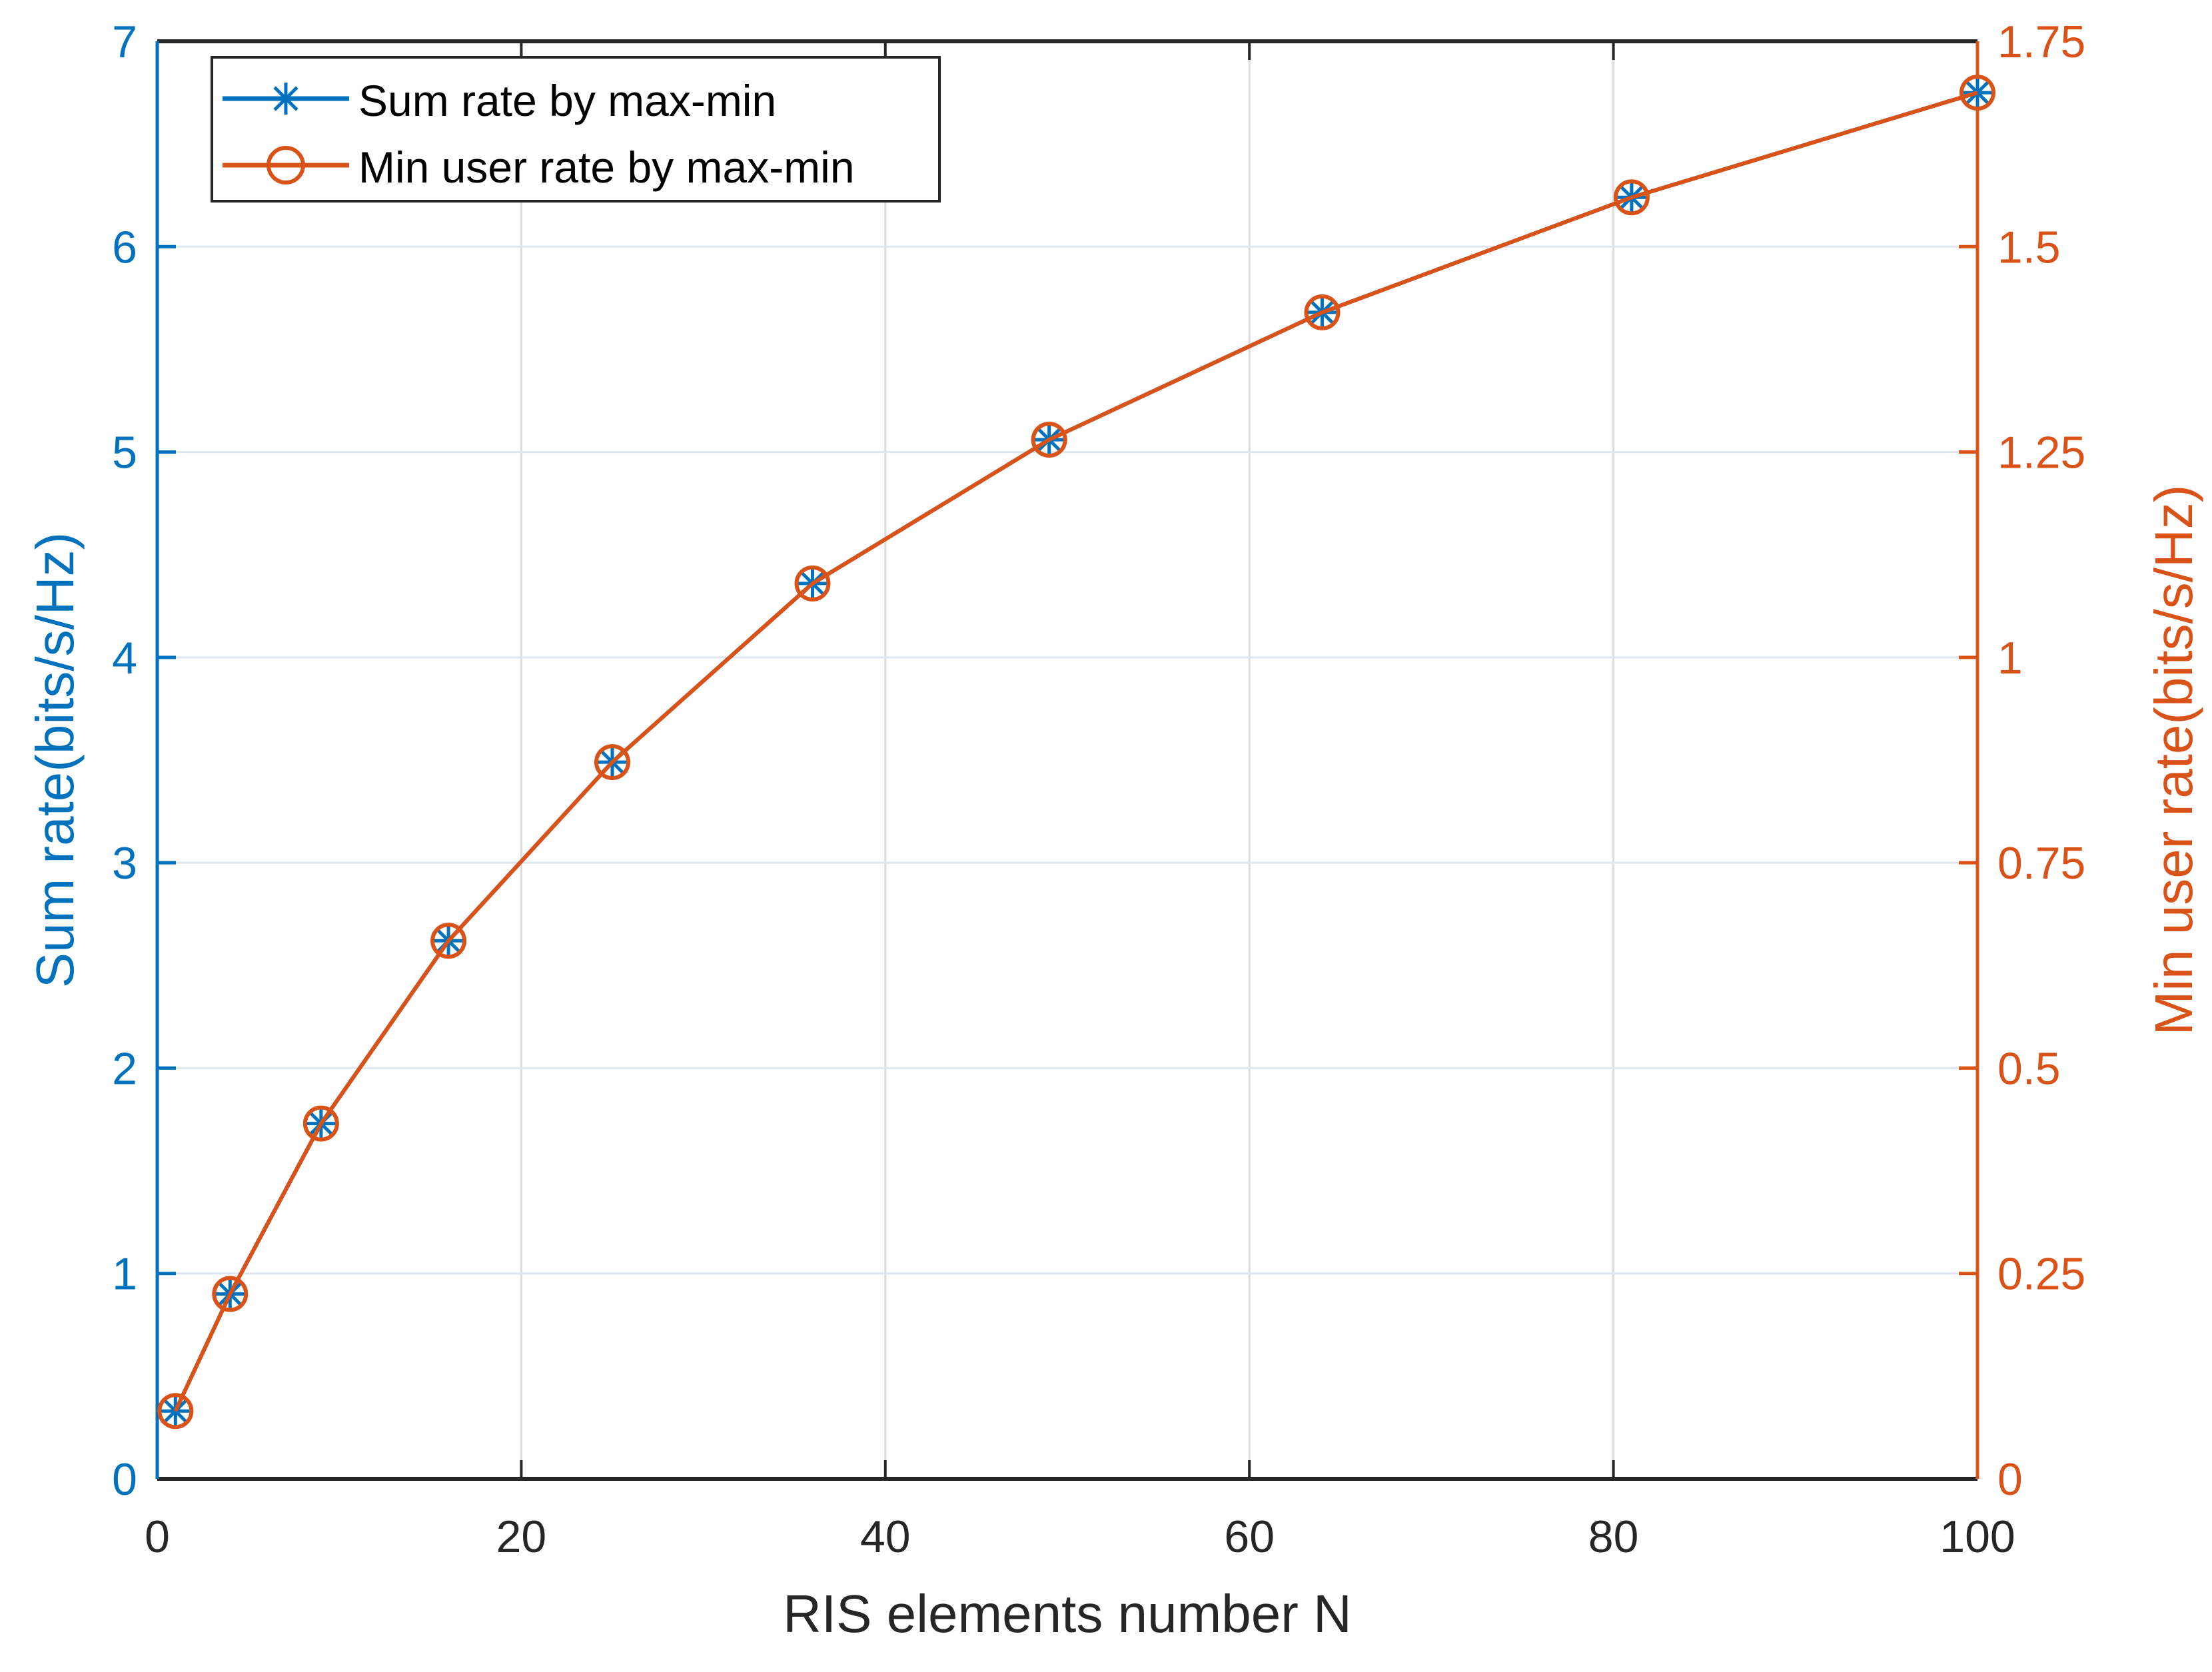  I want to click on y-left-tick-label: 7, so click(124, 42).